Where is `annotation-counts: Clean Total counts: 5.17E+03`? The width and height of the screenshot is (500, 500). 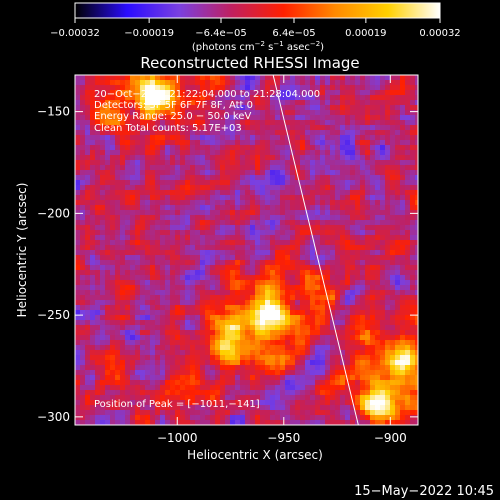 annotation-counts: Clean Total counts: 5.17E+03 is located at coordinates (168, 128).